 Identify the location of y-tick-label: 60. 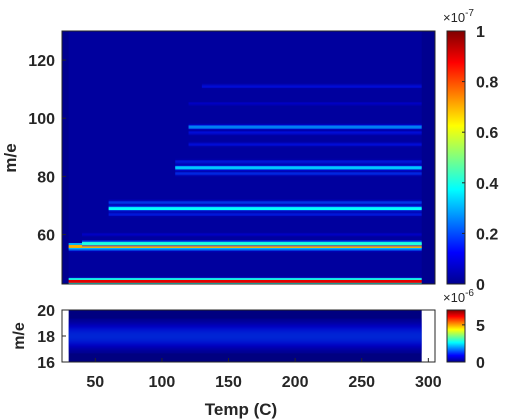
(46, 236).